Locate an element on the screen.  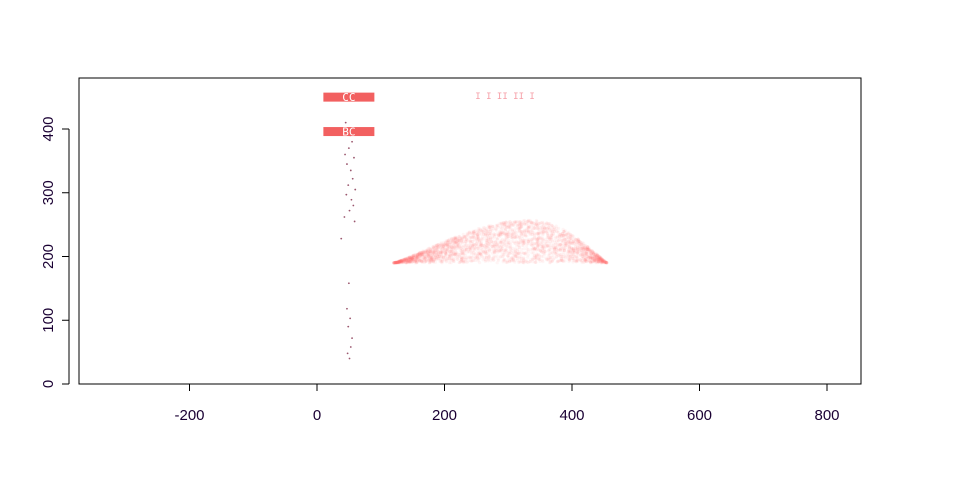
column-point is located at coordinates (346, 194).